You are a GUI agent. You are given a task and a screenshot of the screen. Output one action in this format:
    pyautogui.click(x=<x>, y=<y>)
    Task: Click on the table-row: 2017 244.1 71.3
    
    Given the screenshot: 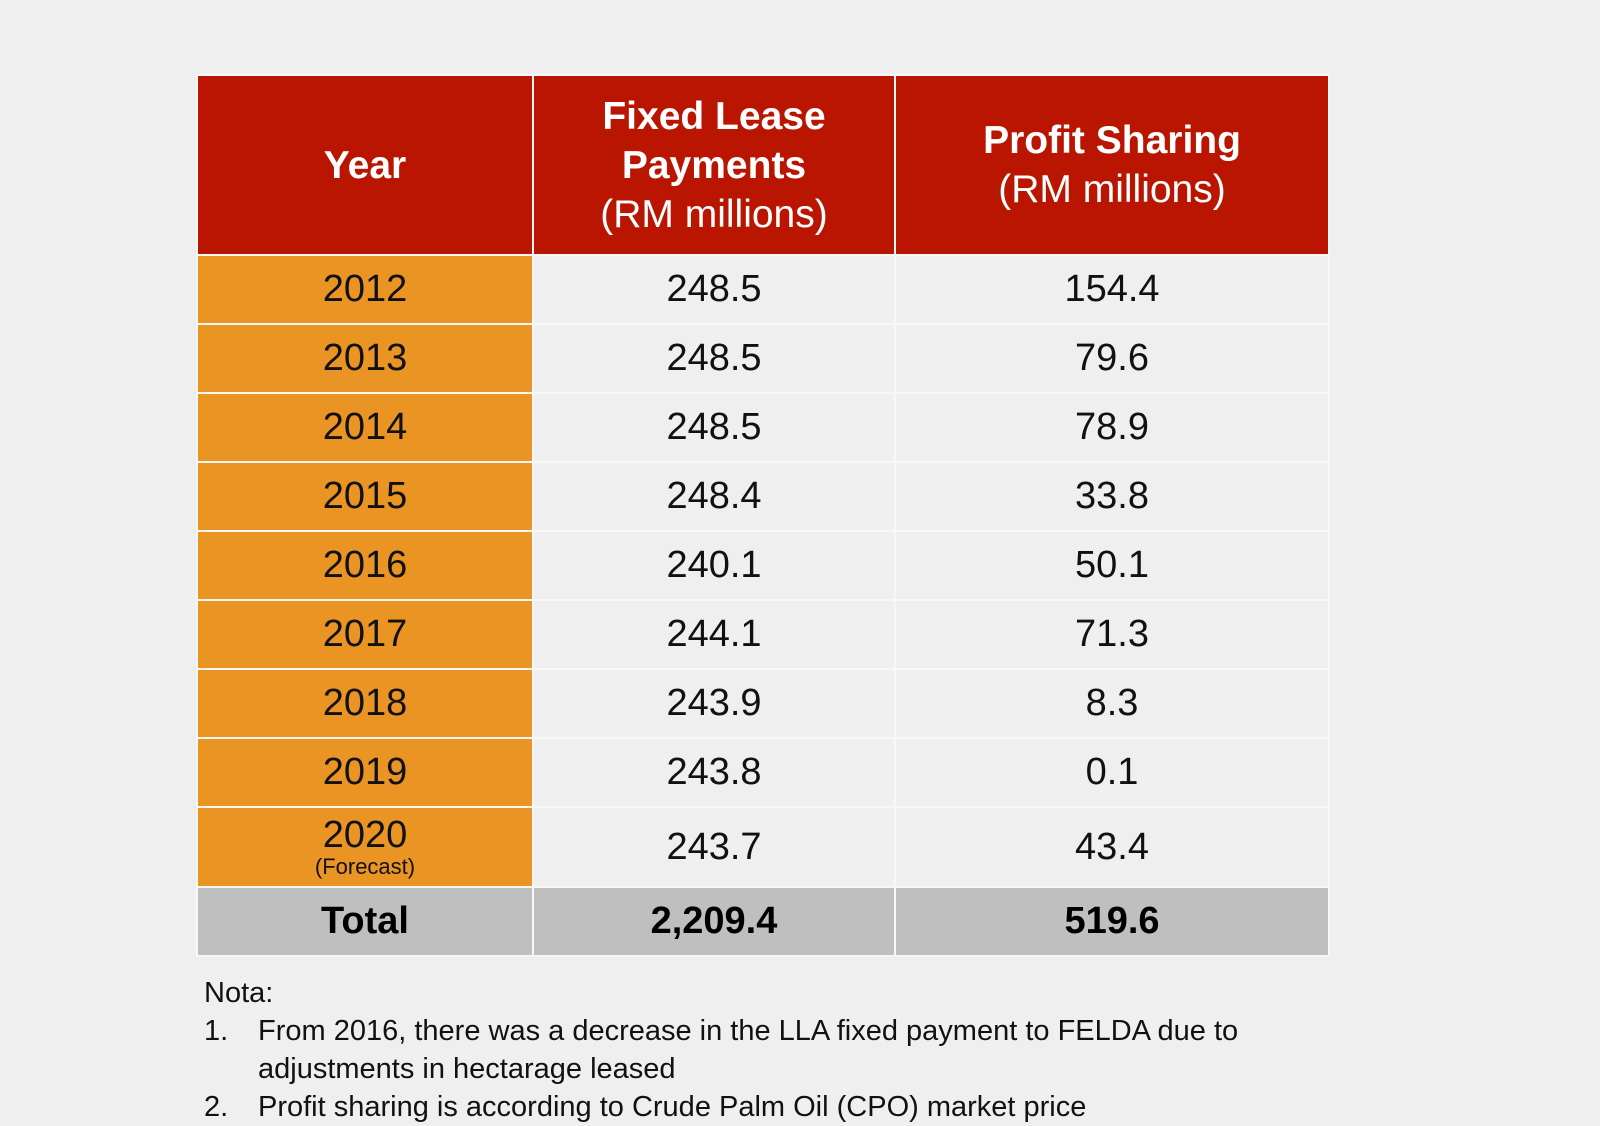 What is the action you would take?
    pyautogui.click(x=763, y=634)
    